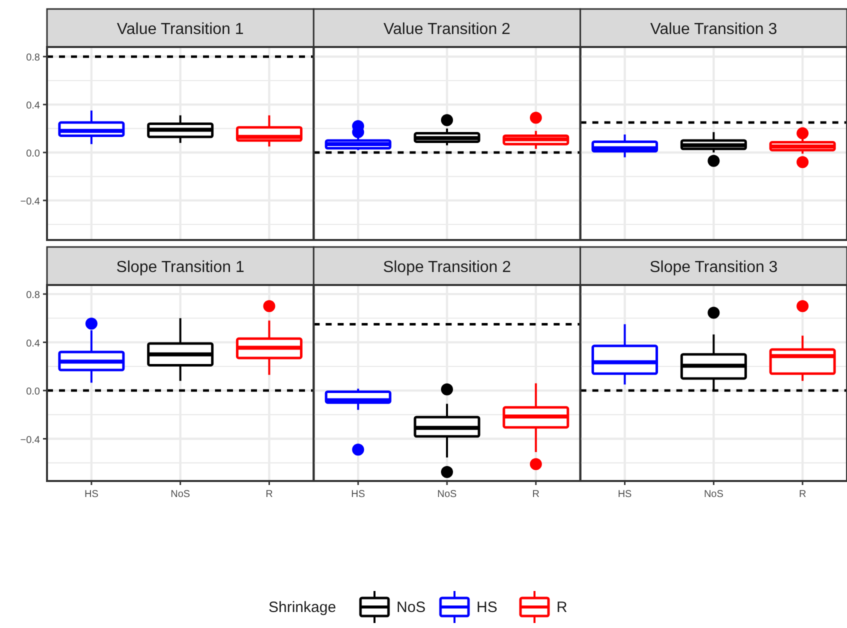  What do you see at coordinates (180, 267) in the screenshot?
I see `chart-title: Slope Transition 1` at bounding box center [180, 267].